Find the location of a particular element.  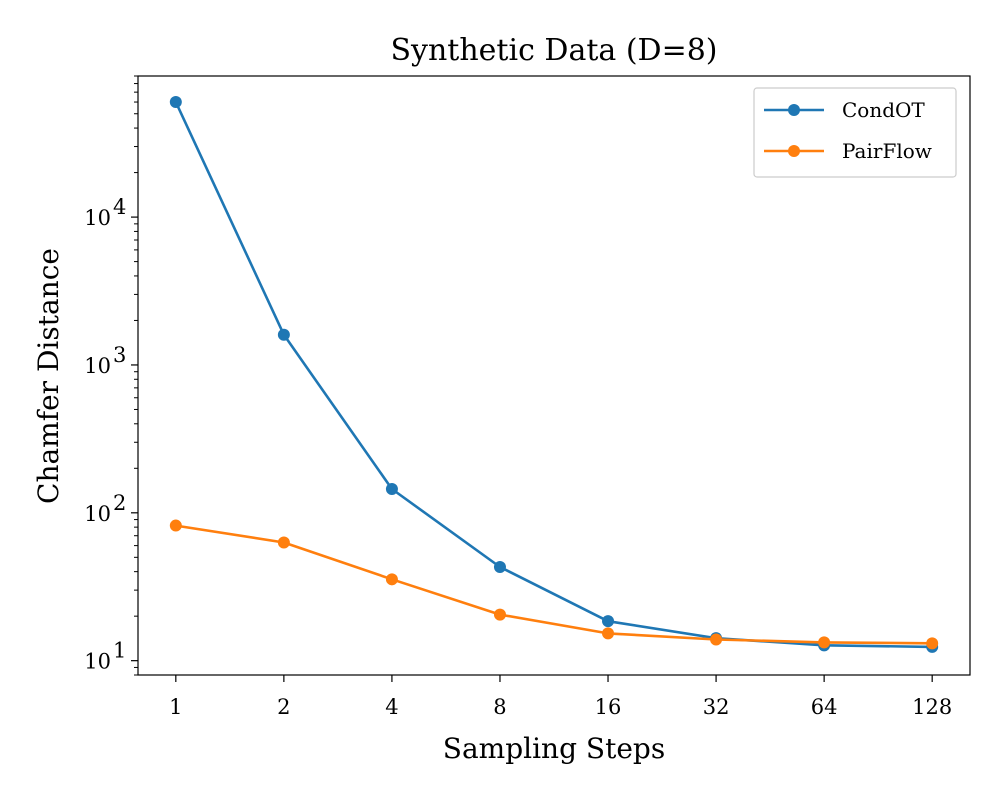

x-axis-label: Sampling Steps is located at coordinates (554, 748).